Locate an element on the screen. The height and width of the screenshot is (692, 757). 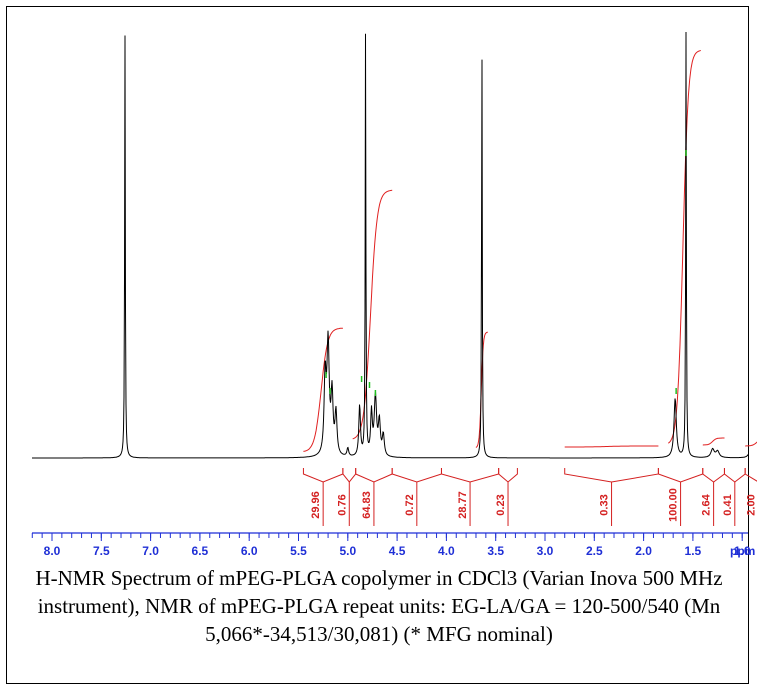
axis-tick-label: 1.0 is located at coordinates (742, 551).